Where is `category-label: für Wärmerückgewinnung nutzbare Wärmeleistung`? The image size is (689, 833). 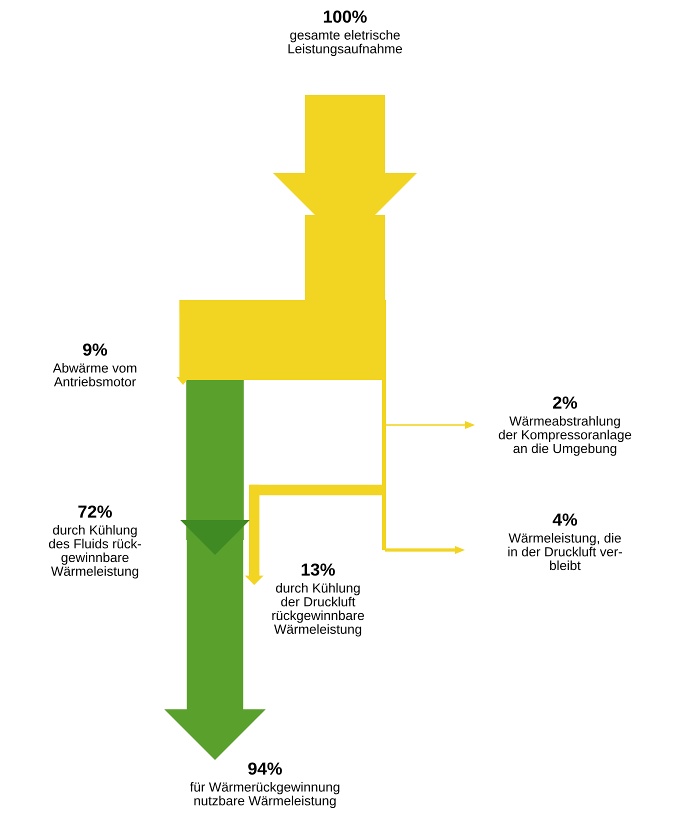
category-label: für Wärmerückgewinnung nutzbare Wärmeleistung is located at coordinates (265, 795).